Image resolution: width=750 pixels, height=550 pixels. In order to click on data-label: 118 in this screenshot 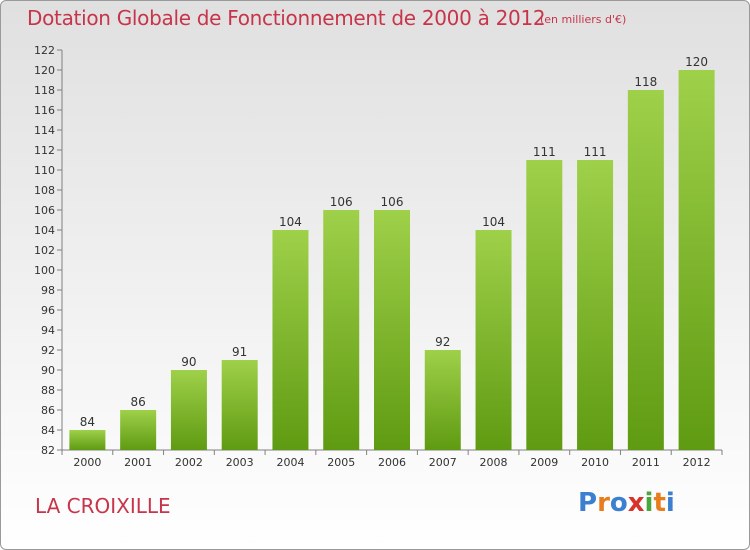, I will do `click(645, 82)`.